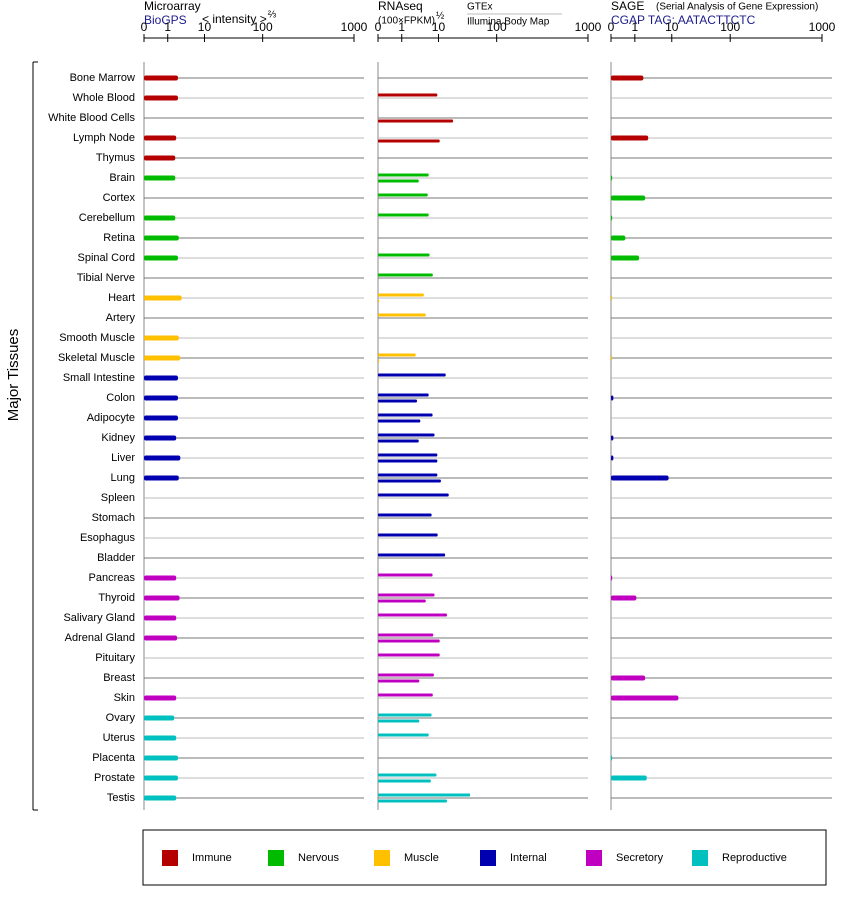 This screenshot has width=842, height=900. I want to click on category-label: Bone Marrow, so click(102, 78).